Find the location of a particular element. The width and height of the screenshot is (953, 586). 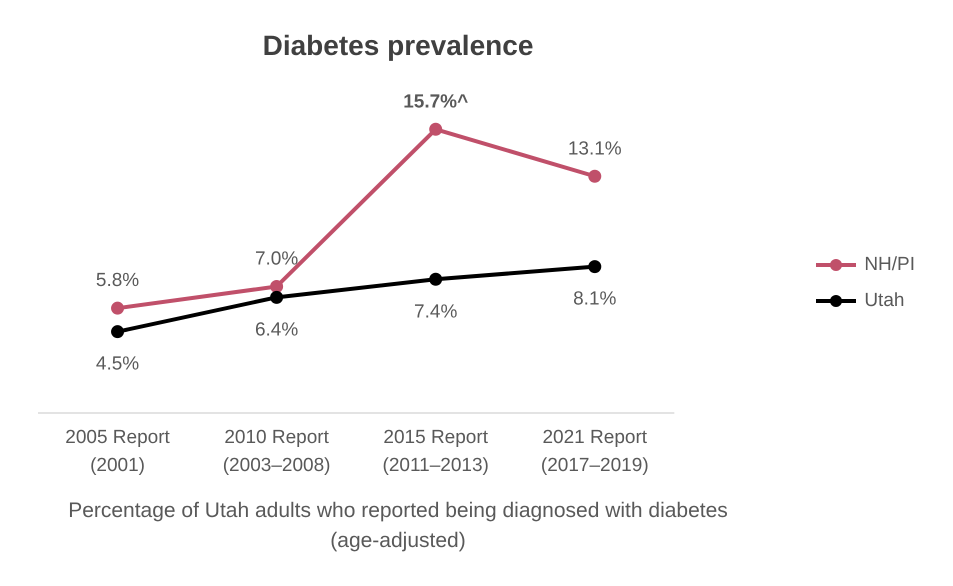

data-label: 13.1% is located at coordinates (595, 149).